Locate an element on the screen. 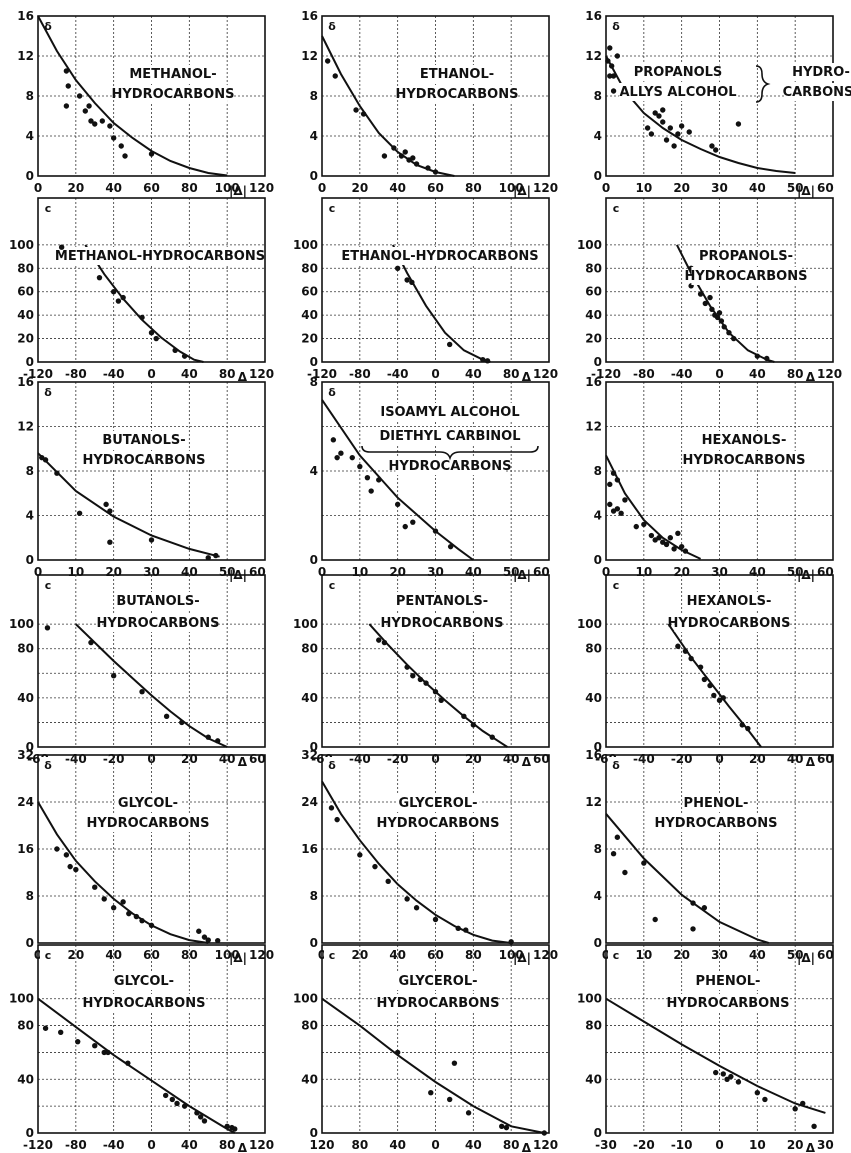 The width and height of the screenshot is (851, 1153). annotation-text: METHANOL-HYDROCARBONS is located at coordinates (160, 256).